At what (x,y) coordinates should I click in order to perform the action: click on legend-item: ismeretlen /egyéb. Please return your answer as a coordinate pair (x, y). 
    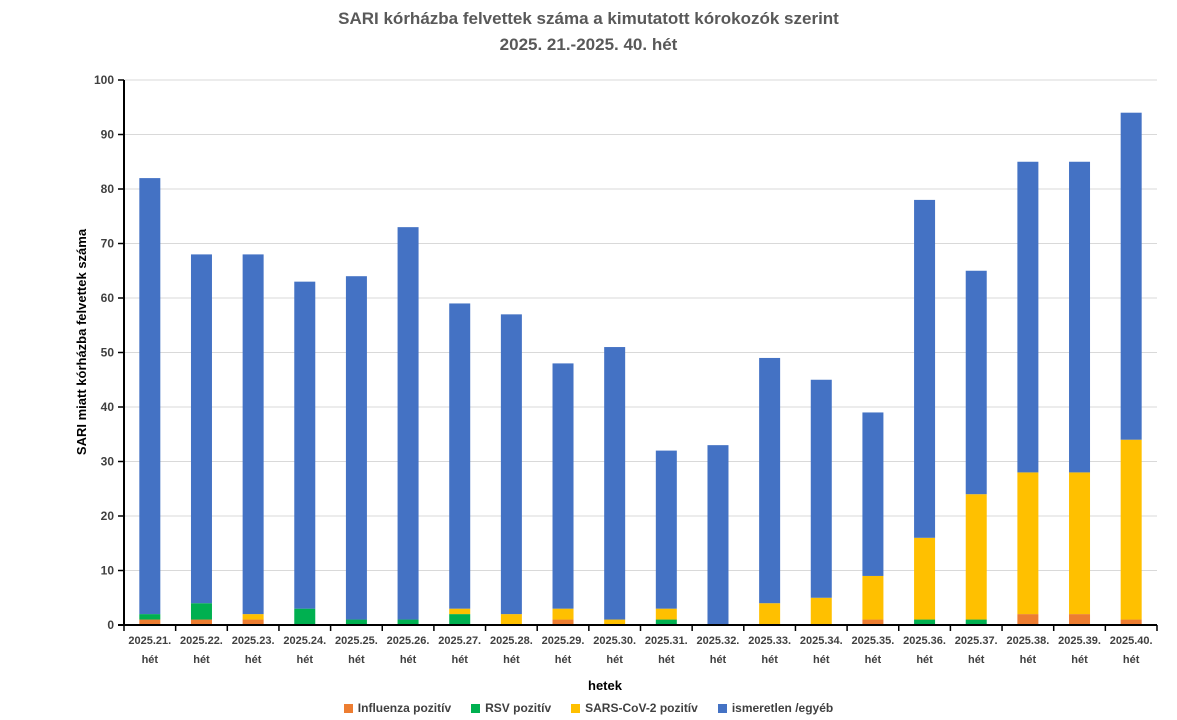
    Looking at the image, I should click on (775, 707).